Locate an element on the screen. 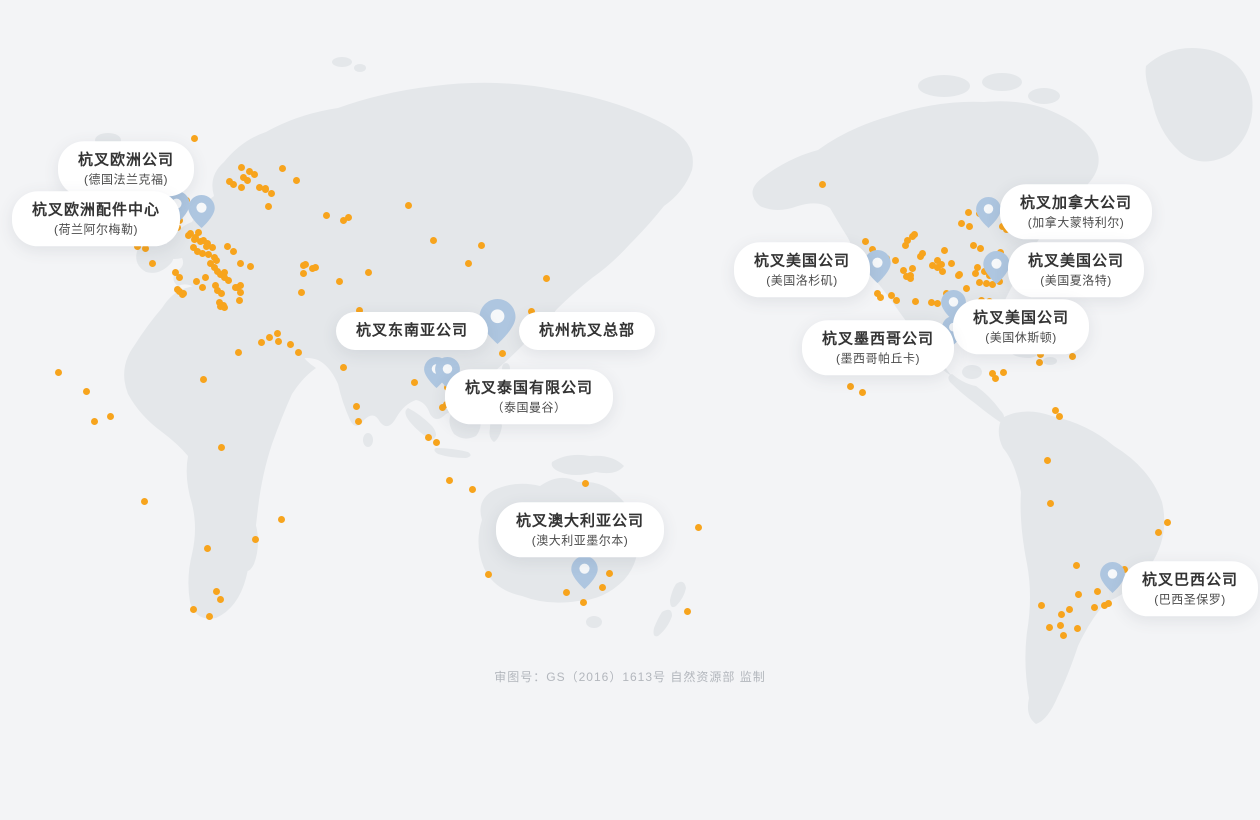 The height and width of the screenshot is (820, 1260). southeast-asia-company-callout: 杭叉东南亚公司 is located at coordinates (412, 331).